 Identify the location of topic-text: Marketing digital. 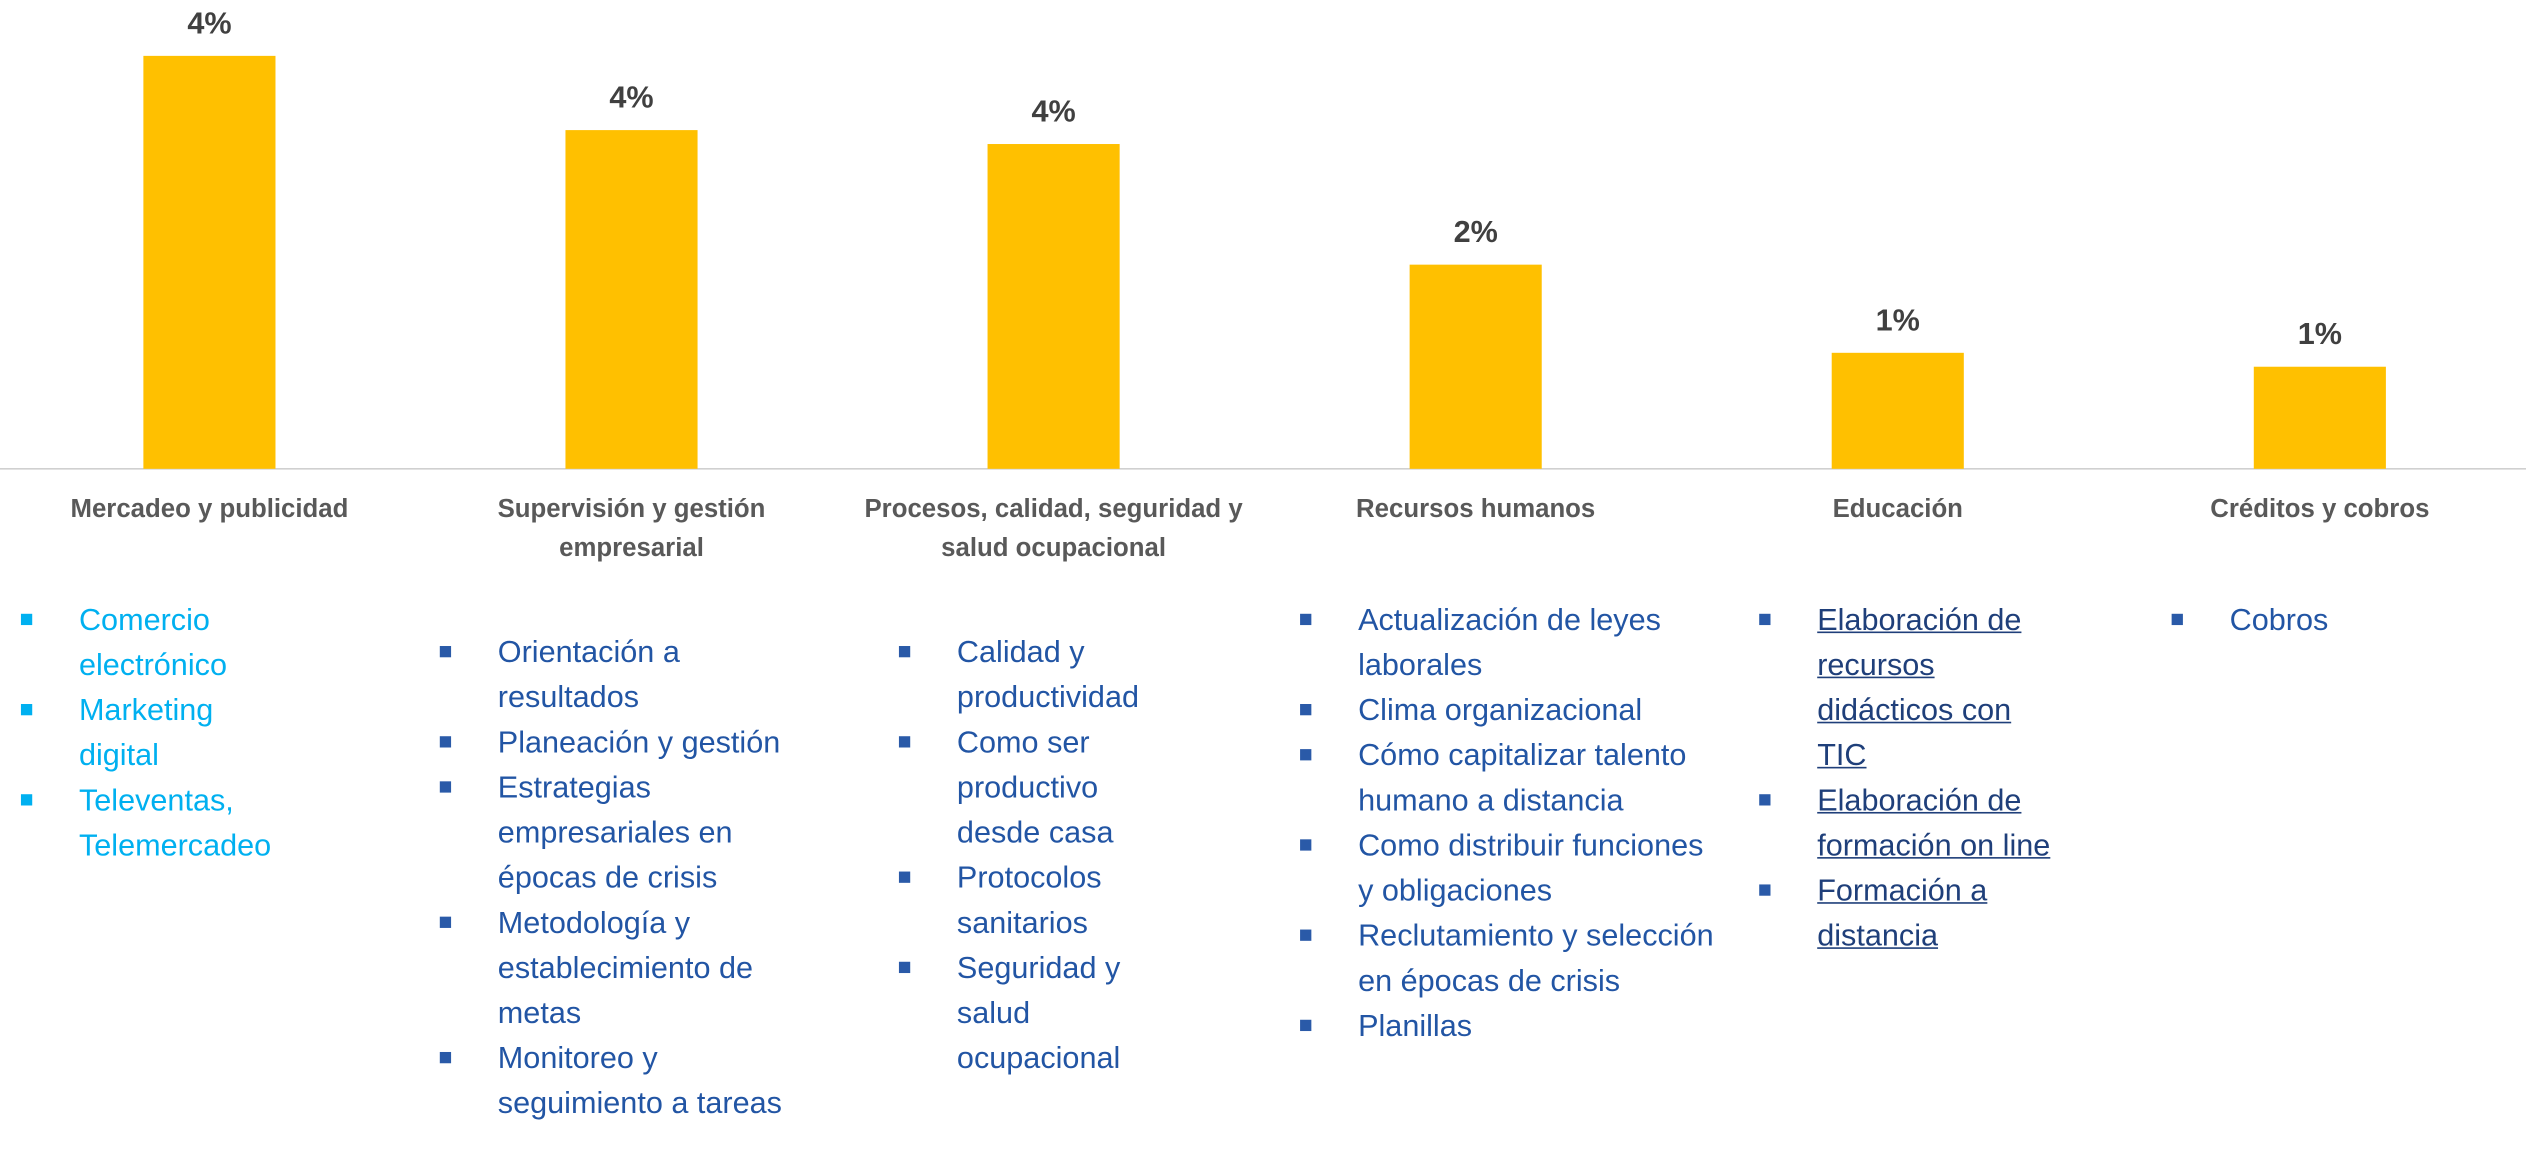
(146, 734).